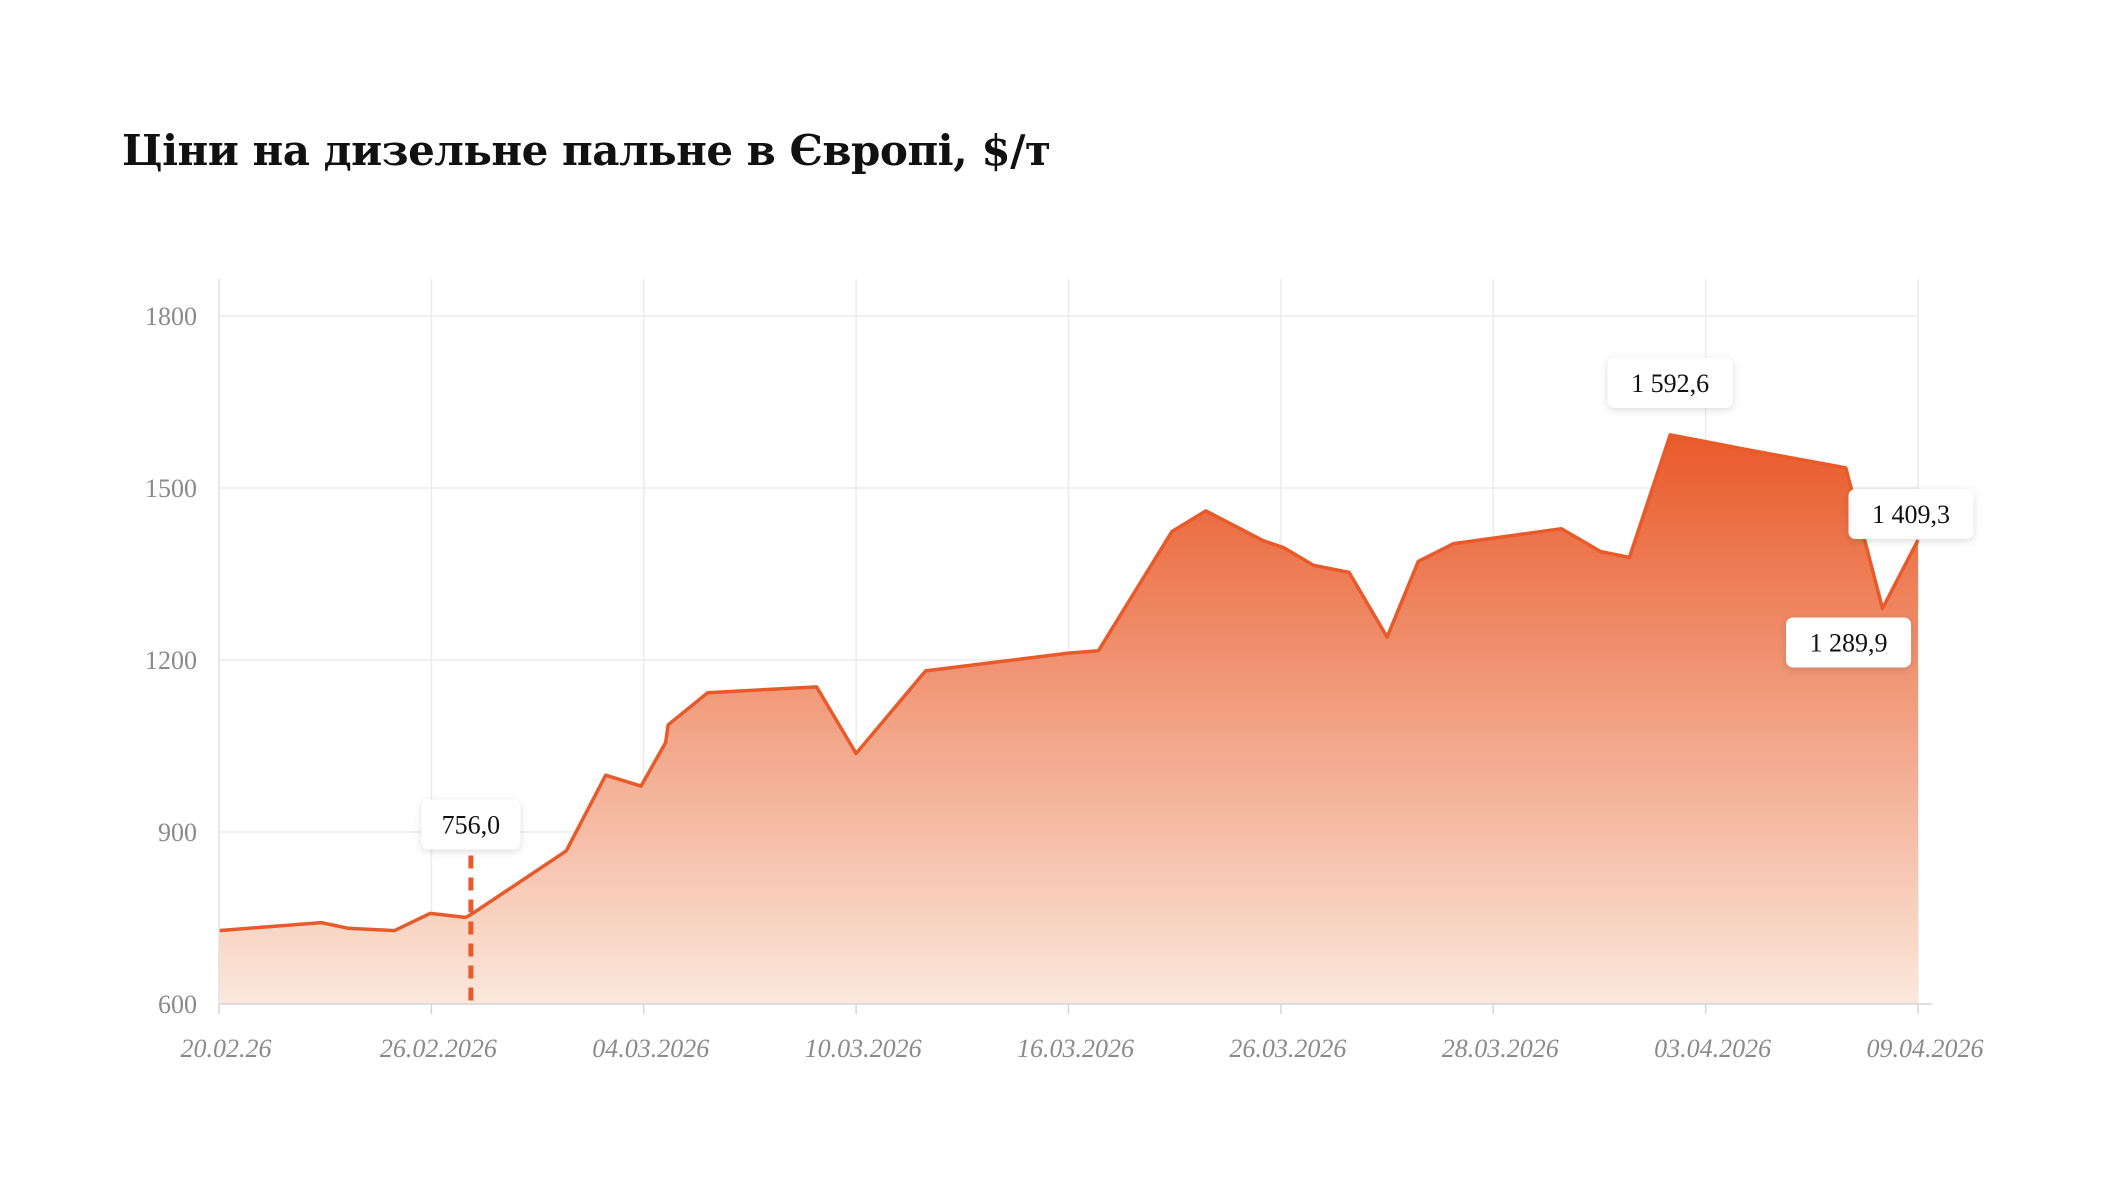 The image size is (2110, 1192). I want to click on x-tick-label: 26.03.2026, so click(1287, 1048).